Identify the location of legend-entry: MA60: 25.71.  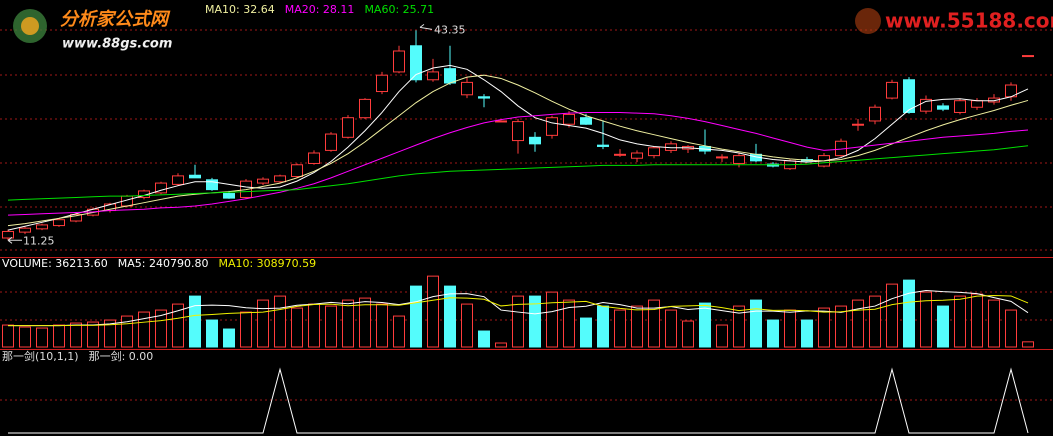
(399, 9).